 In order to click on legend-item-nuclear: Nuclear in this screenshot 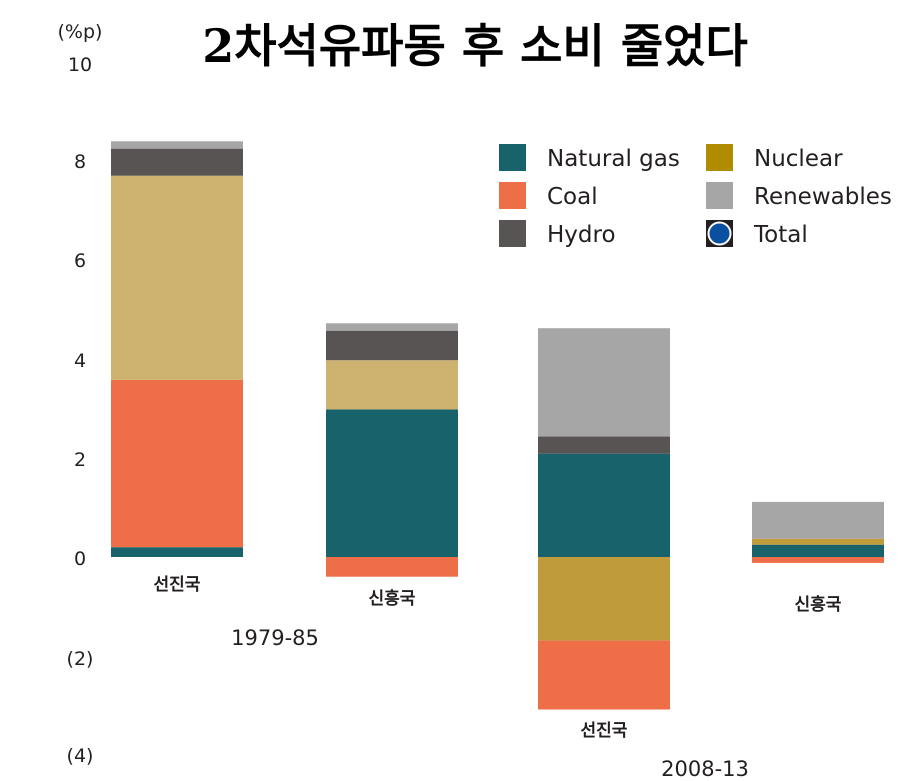, I will do `click(774, 158)`.